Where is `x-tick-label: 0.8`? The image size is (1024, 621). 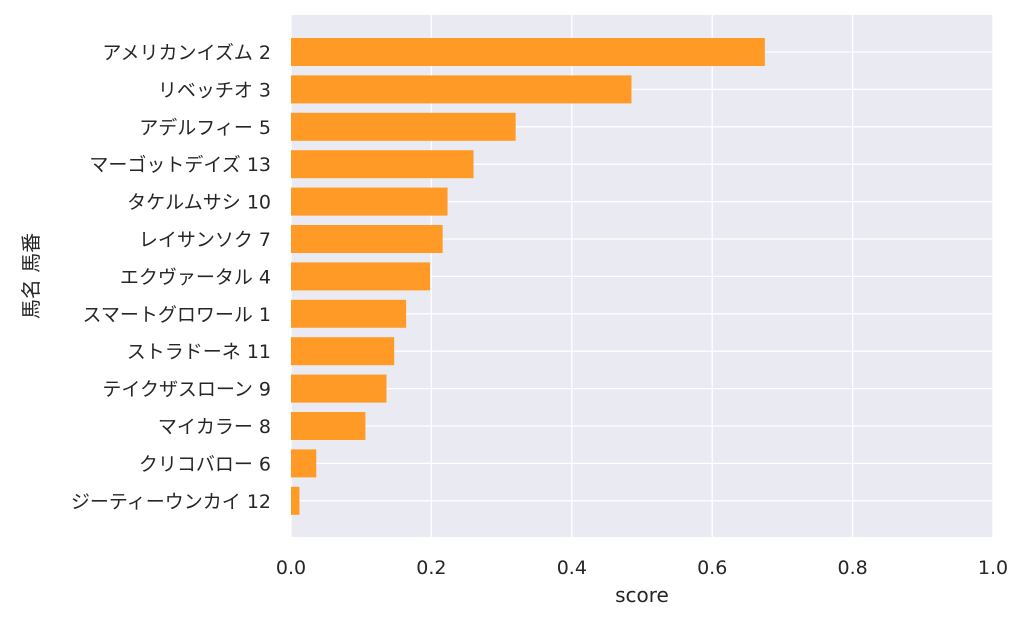
x-tick-label: 0.8 is located at coordinates (852, 568).